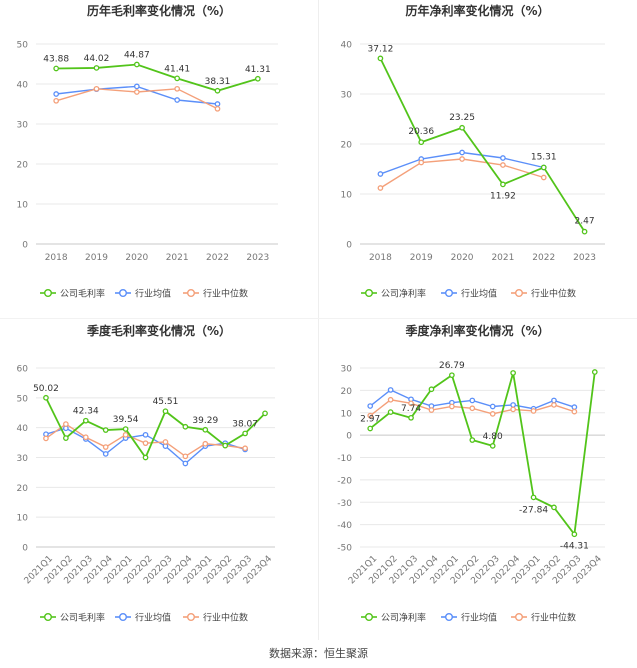  What do you see at coordinates (318, 653) in the screenshot?
I see `data-source-note: 数据来源：恒生聚源` at bounding box center [318, 653].